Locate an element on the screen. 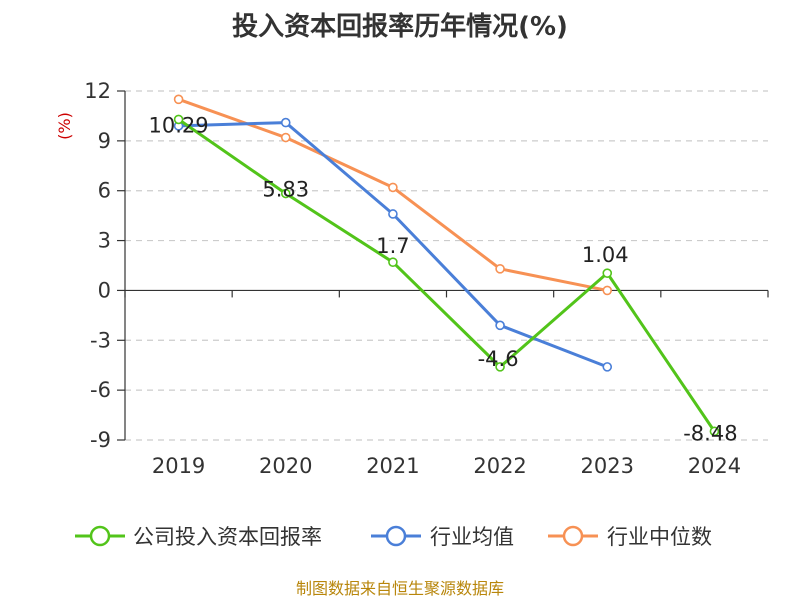 The height and width of the screenshot is (604, 800). legend-label: 行业中位数 is located at coordinates (659, 537).